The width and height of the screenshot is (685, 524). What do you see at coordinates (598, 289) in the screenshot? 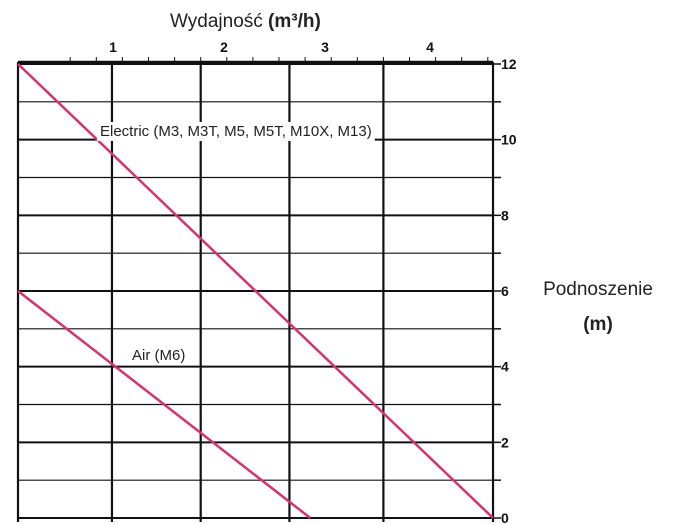
I see `y-axis-label: Podnoszenie` at bounding box center [598, 289].